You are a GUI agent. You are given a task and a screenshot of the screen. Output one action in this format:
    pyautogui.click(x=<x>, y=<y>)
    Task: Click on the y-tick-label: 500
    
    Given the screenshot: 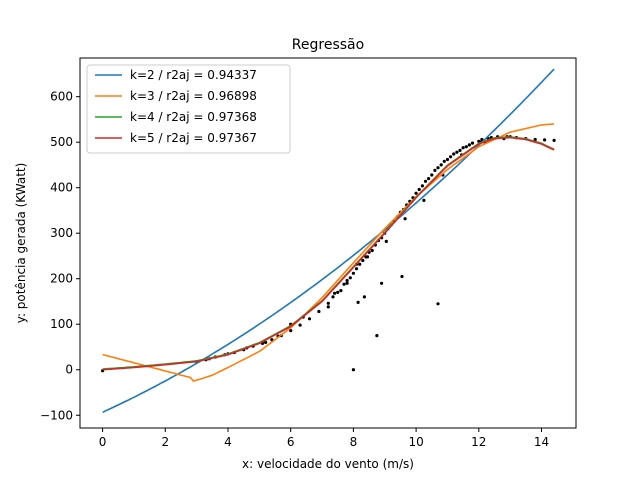 What is the action you would take?
    pyautogui.click(x=61, y=142)
    